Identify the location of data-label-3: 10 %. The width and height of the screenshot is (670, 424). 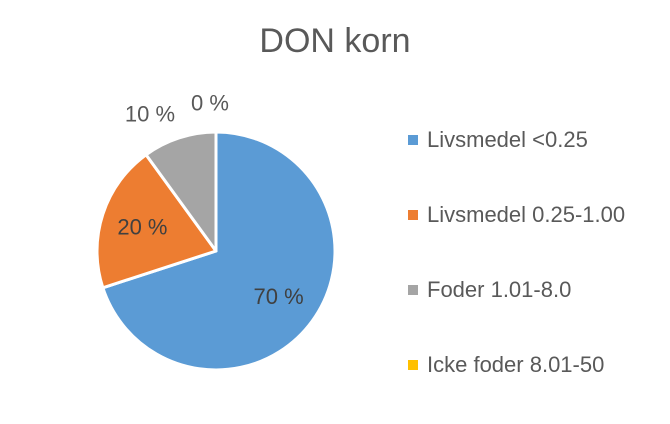
(150, 114).